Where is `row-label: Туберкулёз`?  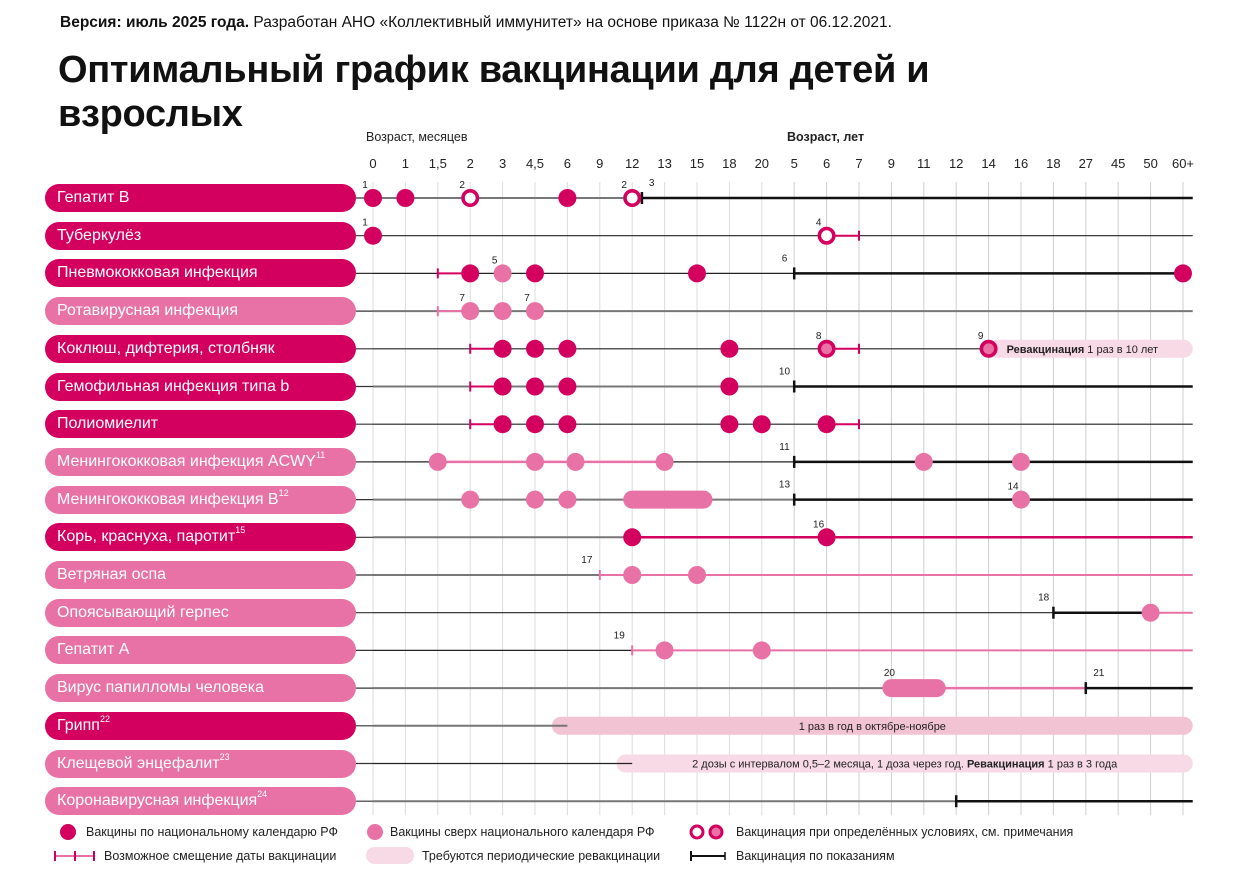 row-label: Туберкулёз is located at coordinates (200, 235).